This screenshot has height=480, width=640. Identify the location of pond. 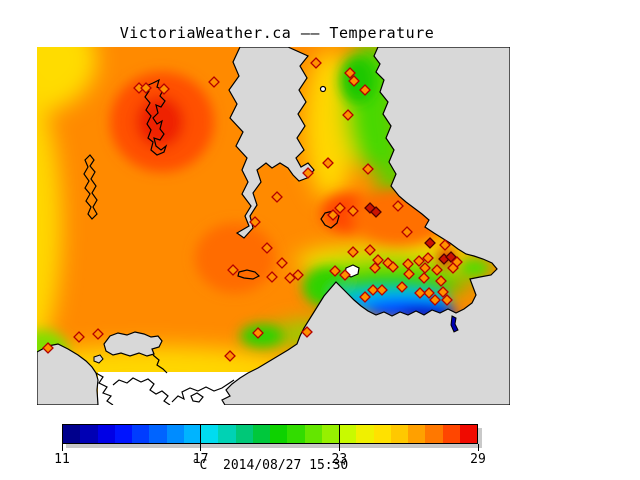
(323, 89).